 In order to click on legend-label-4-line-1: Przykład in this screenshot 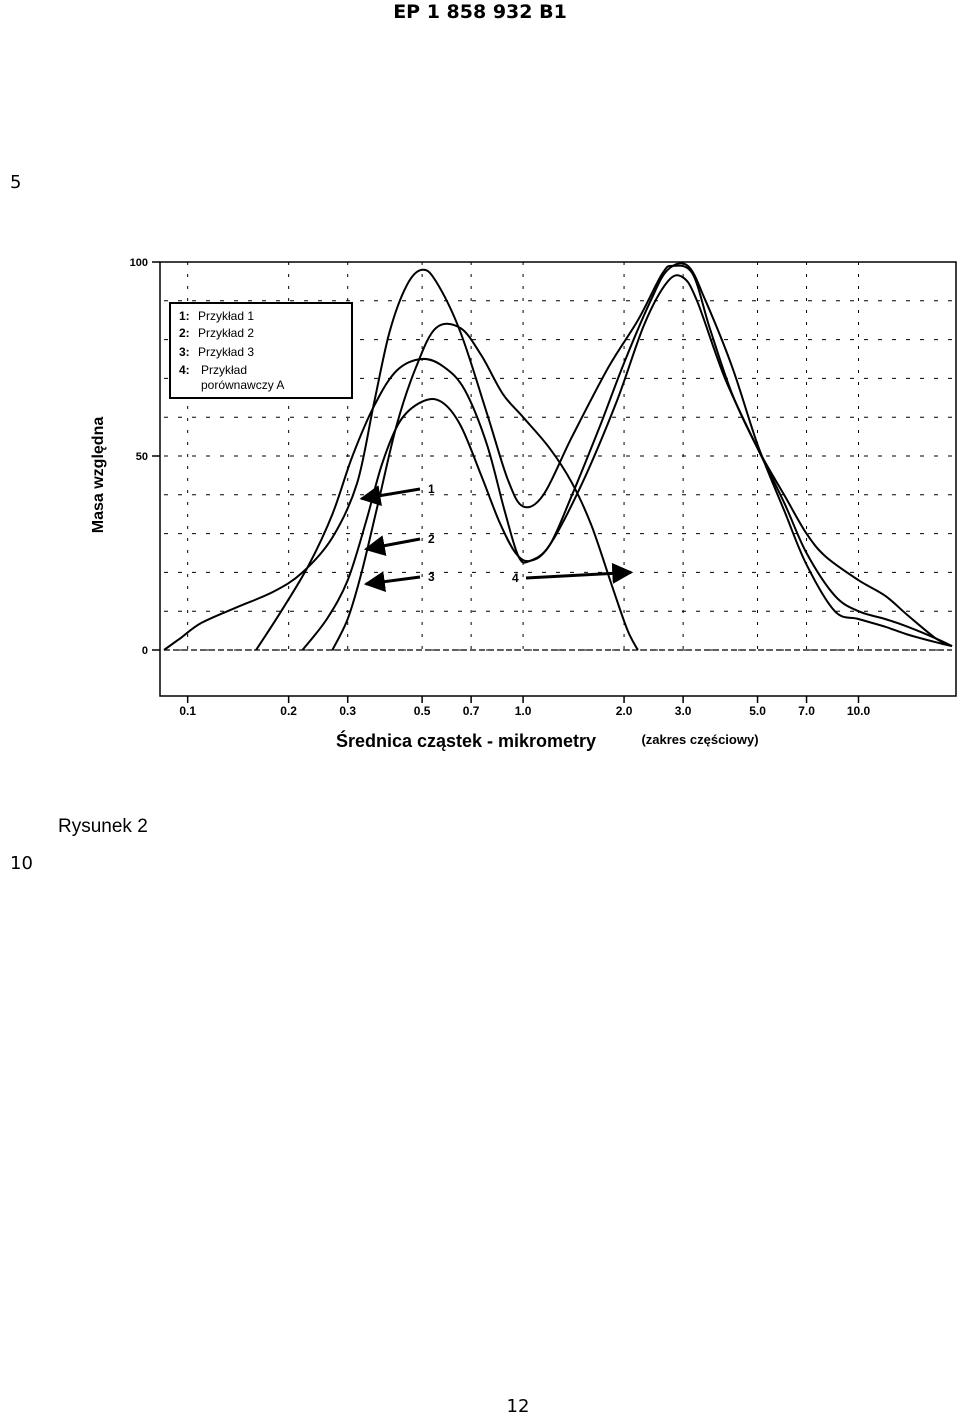, I will do `click(224, 370)`.